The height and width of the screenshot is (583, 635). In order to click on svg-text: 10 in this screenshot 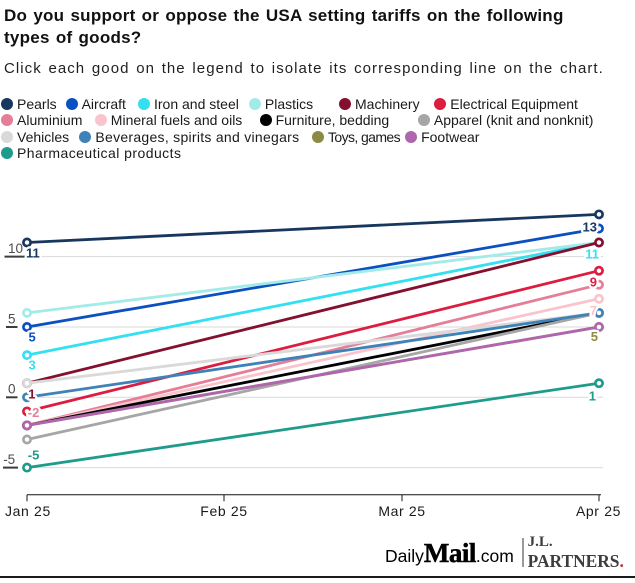, I will do `click(15, 248)`.